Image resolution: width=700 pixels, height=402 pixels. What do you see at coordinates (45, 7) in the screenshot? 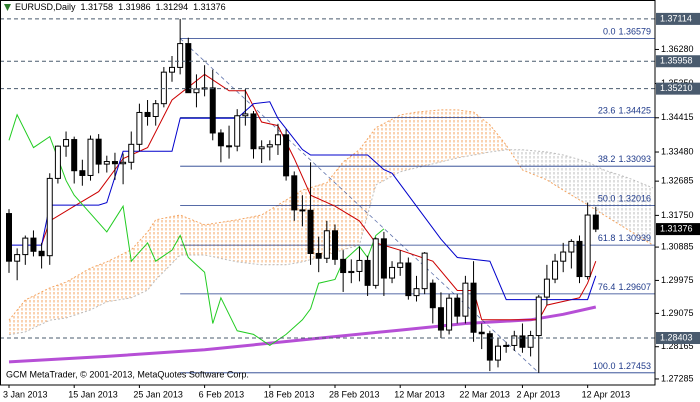
I see `symbol-title: EURUSD,Daily` at bounding box center [45, 7].